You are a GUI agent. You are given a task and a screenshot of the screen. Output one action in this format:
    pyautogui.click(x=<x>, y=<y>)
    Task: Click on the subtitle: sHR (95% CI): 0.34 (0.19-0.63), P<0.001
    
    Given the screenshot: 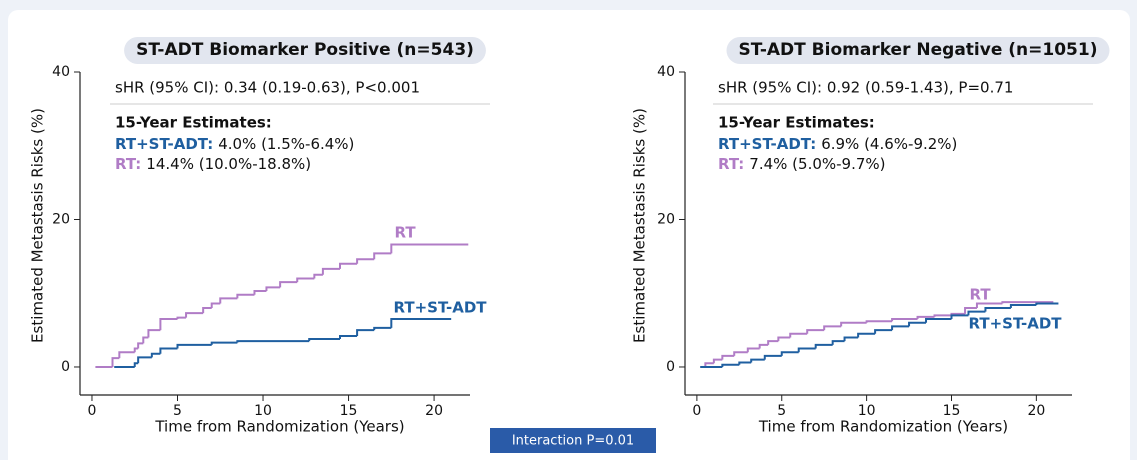 What is the action you would take?
    pyautogui.click(x=267, y=88)
    